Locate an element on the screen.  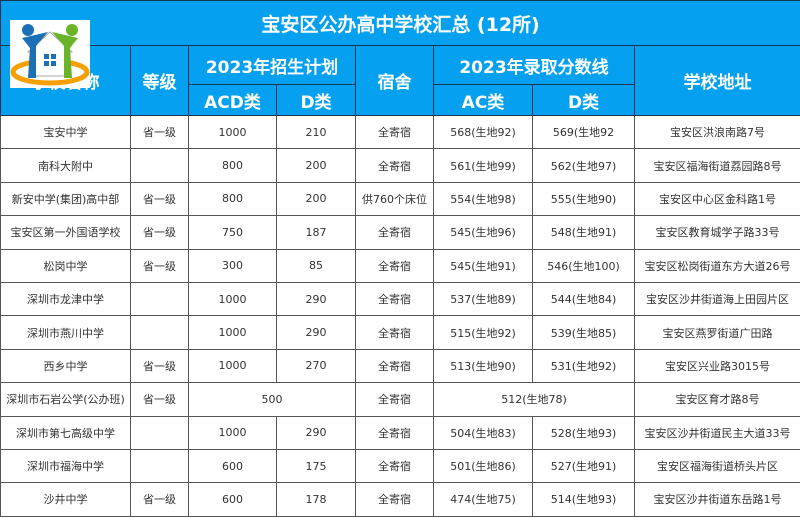
school-name: 西乡中学 is located at coordinates (65, 366).